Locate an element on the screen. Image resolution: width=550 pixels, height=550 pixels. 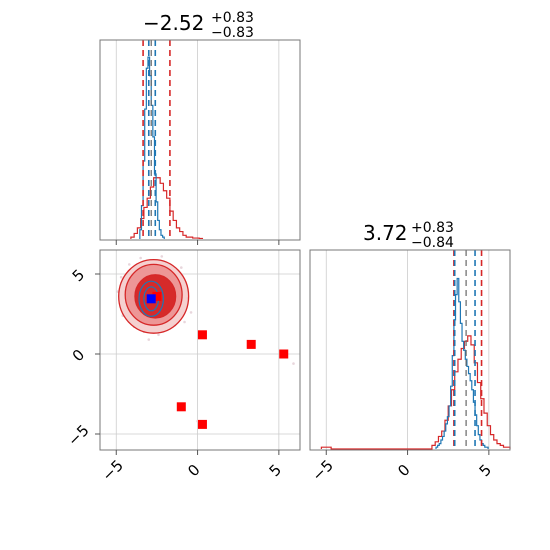
title-value: 3.72 is located at coordinates (385, 233).